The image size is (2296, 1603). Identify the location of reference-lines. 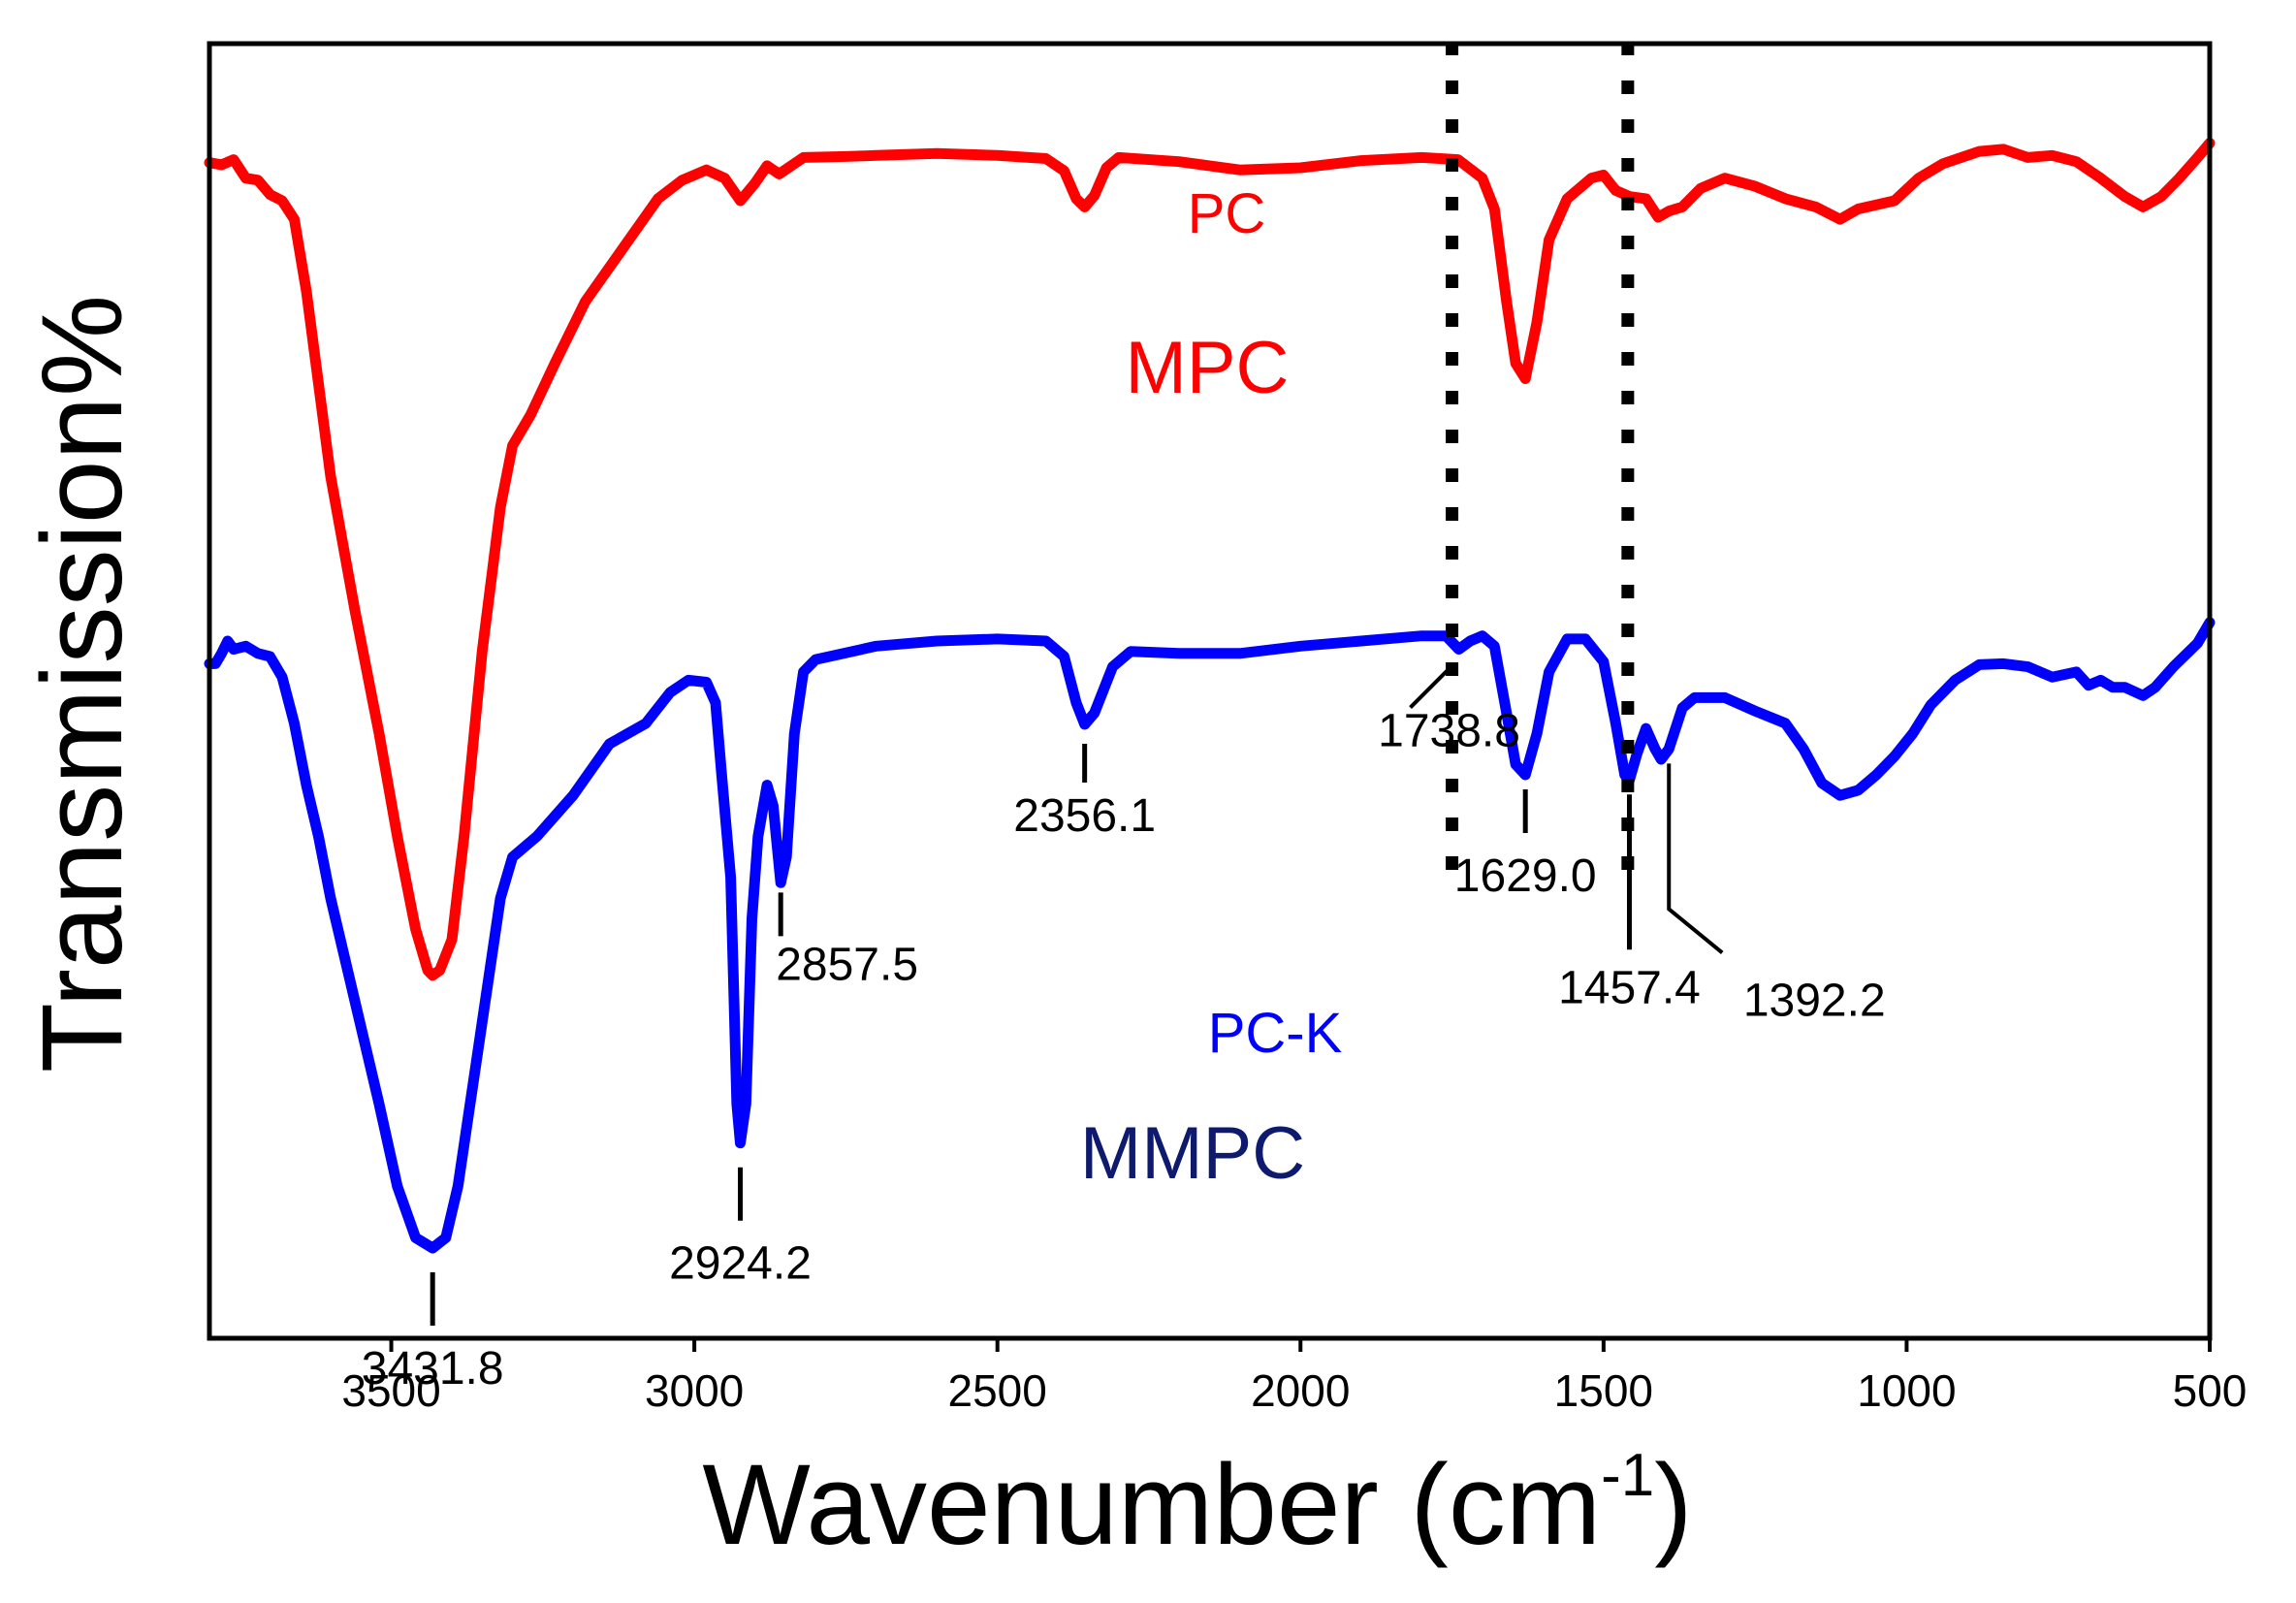
(1540, 463).